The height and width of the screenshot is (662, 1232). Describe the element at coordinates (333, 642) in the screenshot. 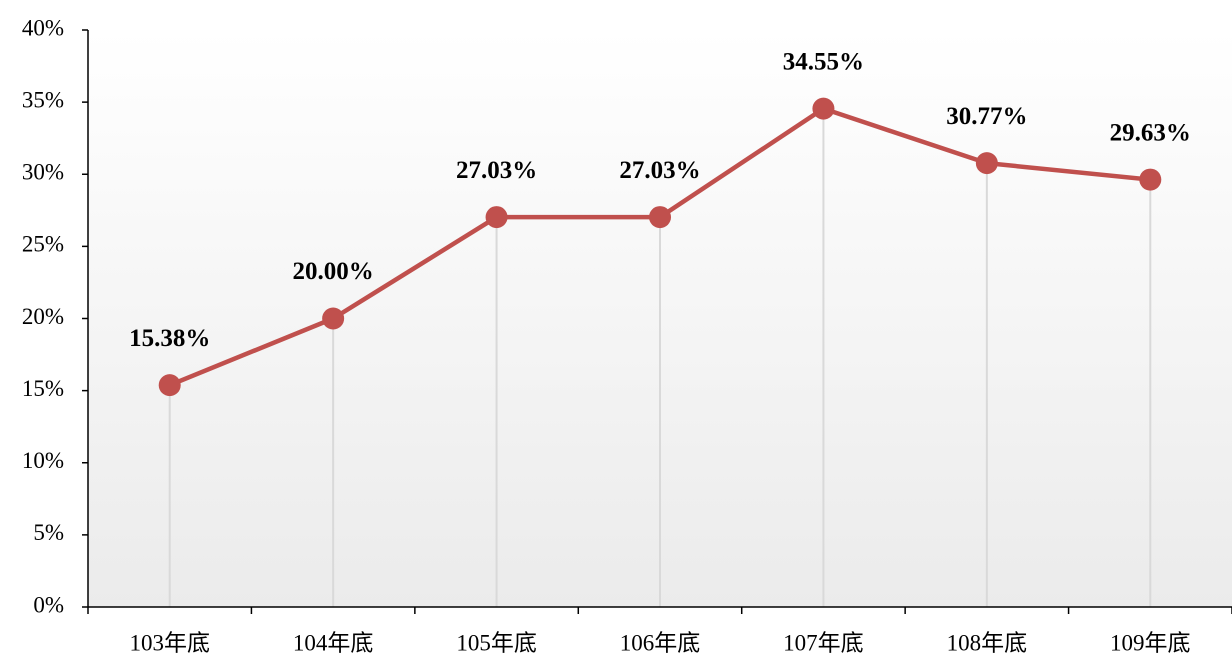

I see `x-tick-label: 104年底` at that location.